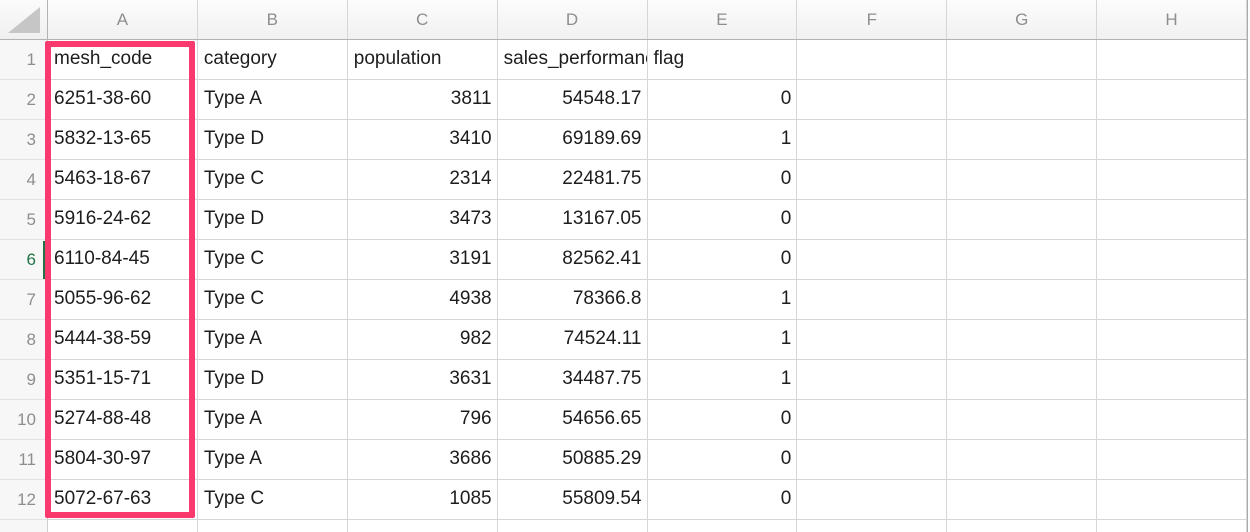 The height and width of the screenshot is (532, 1250). What do you see at coordinates (1022, 460) in the screenshot?
I see `cell-G11` at bounding box center [1022, 460].